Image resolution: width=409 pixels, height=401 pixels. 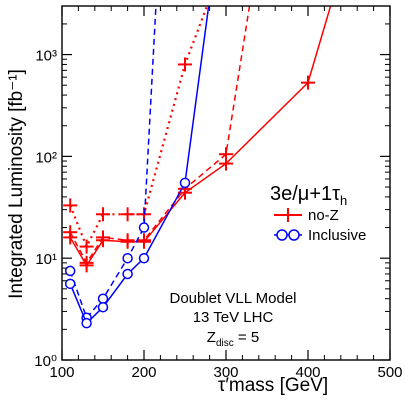 I want to click on channel-label-main: 3e/μ+1τ, so click(x=305, y=194).